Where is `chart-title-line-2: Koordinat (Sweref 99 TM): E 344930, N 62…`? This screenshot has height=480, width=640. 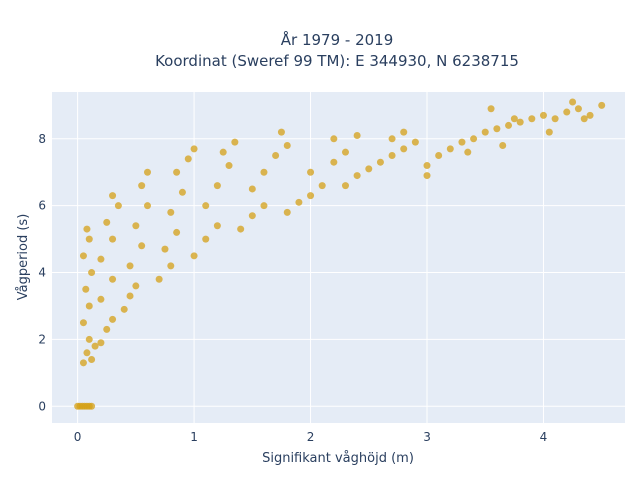
chart-title-line-2: Koordinat (Sweref 99 TM): E 344930, N 62… is located at coordinates (337, 61).